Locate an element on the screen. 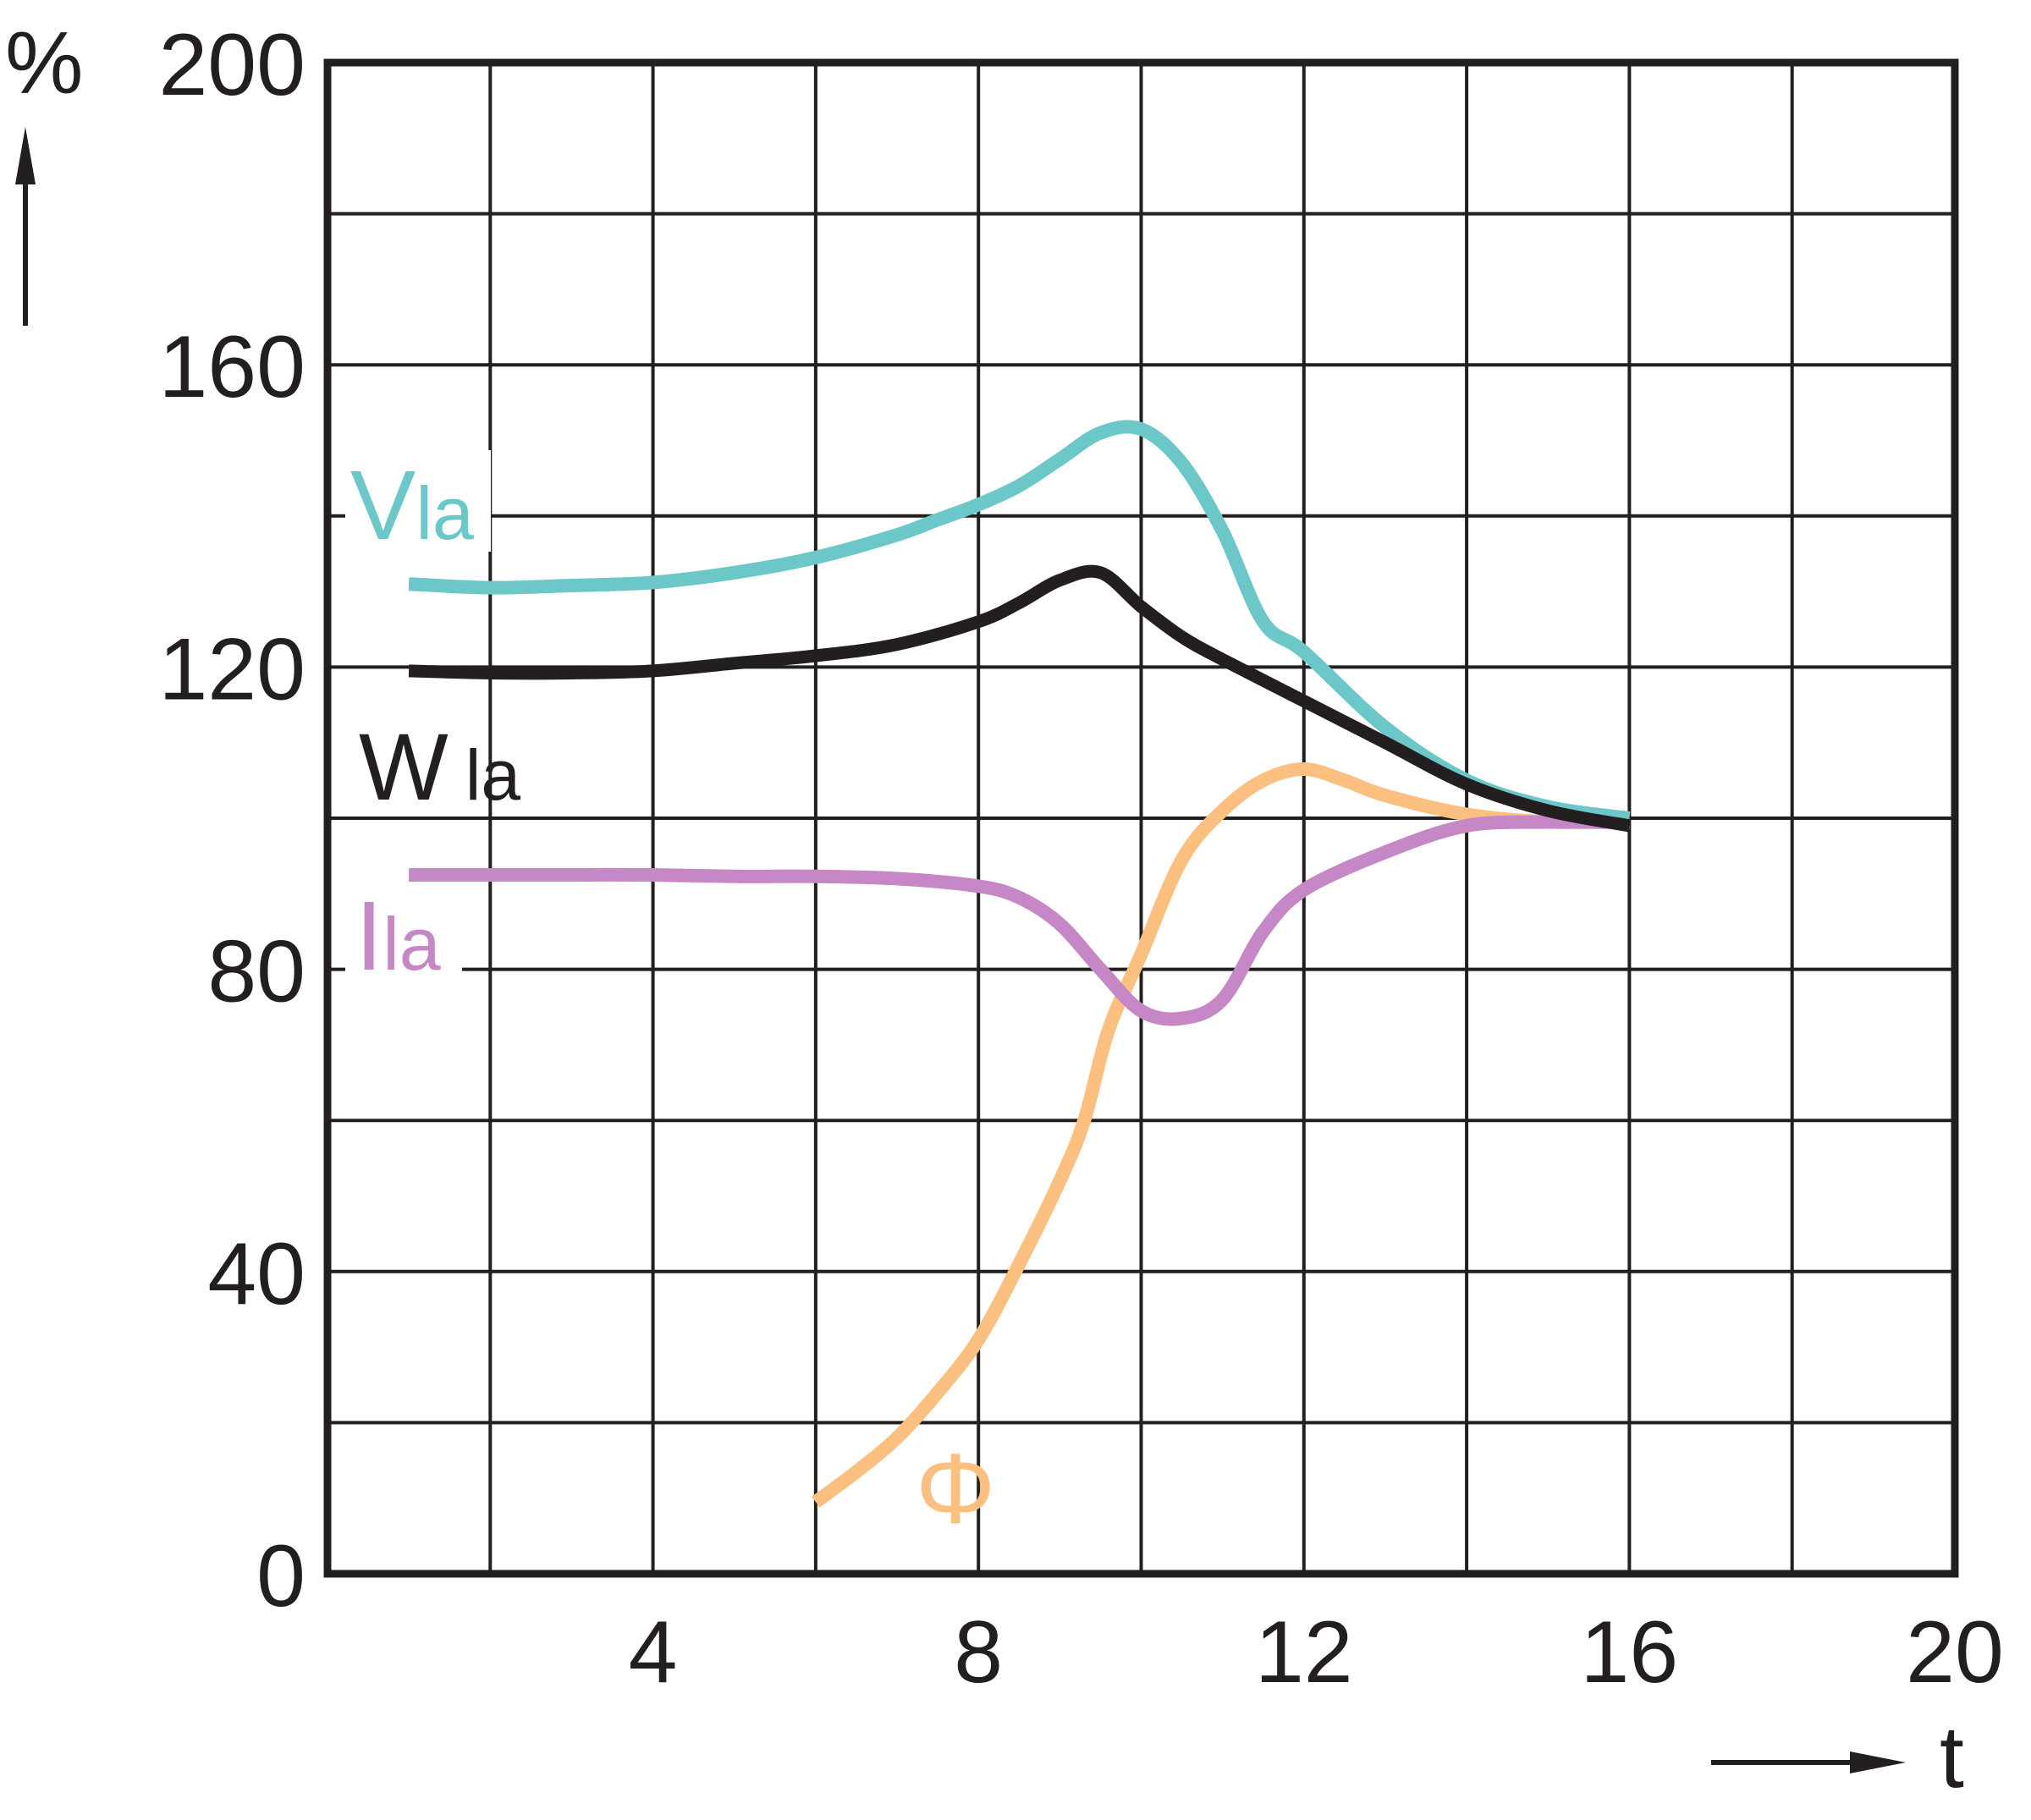  y-tick-label: 120 is located at coordinates (231, 669).